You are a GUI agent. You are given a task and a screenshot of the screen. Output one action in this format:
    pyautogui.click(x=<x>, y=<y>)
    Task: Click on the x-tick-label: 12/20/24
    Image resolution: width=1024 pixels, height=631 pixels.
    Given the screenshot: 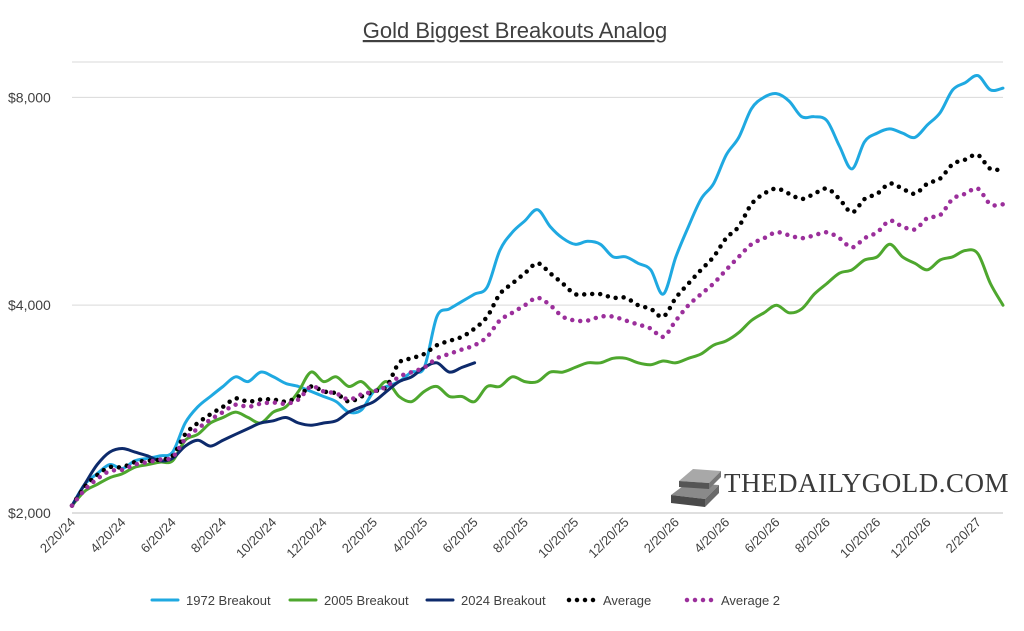 What is the action you would take?
    pyautogui.click(x=306, y=538)
    